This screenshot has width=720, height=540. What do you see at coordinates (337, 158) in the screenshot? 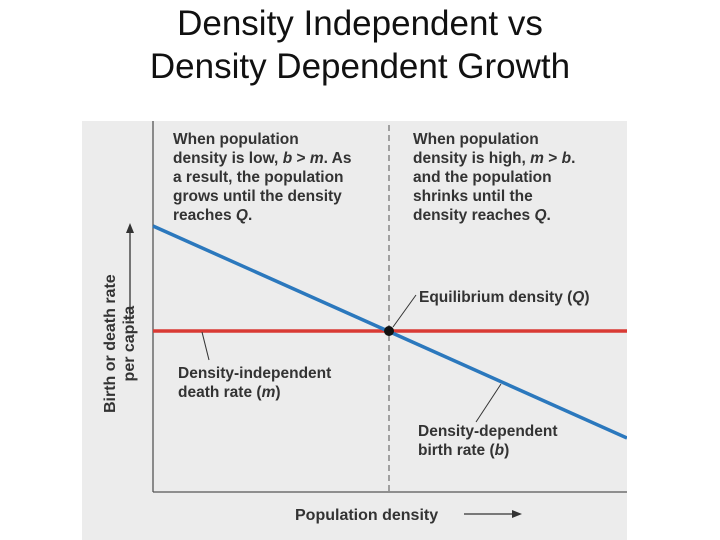
I see `low-density-note-line: . As` at bounding box center [337, 158].